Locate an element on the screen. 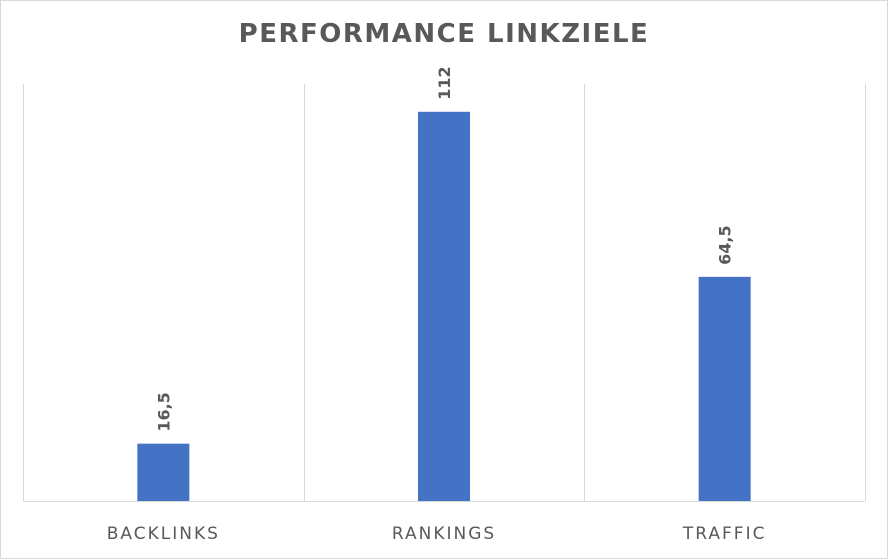 The width and height of the screenshot is (888, 559). bar-backlinks is located at coordinates (163, 472).